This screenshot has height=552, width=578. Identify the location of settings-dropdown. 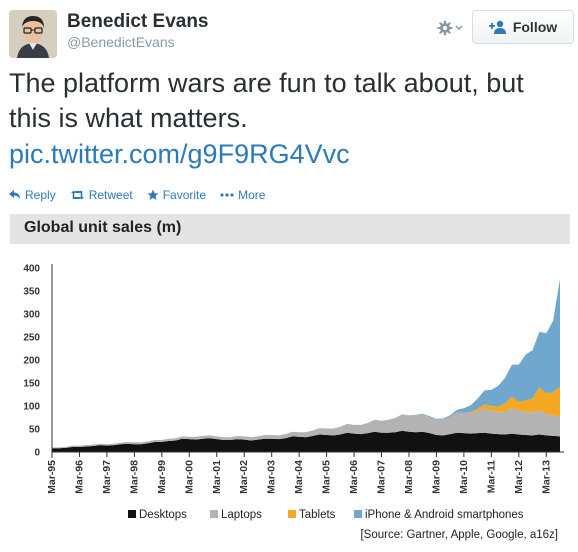
(450, 28).